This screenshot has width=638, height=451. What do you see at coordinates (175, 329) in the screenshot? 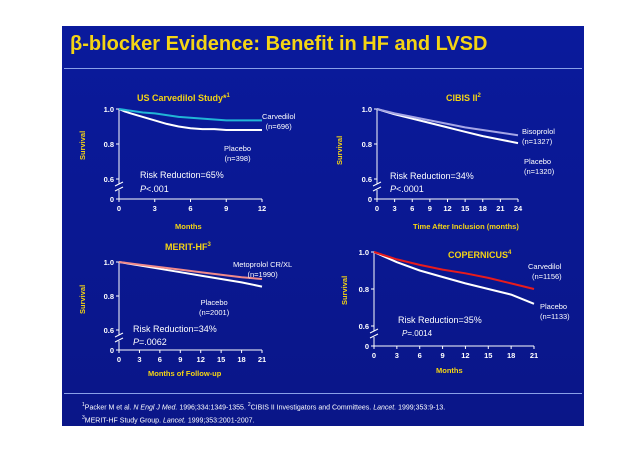
I see `chart3-risk-reduction: Risk Reduction=34%` at bounding box center [175, 329].